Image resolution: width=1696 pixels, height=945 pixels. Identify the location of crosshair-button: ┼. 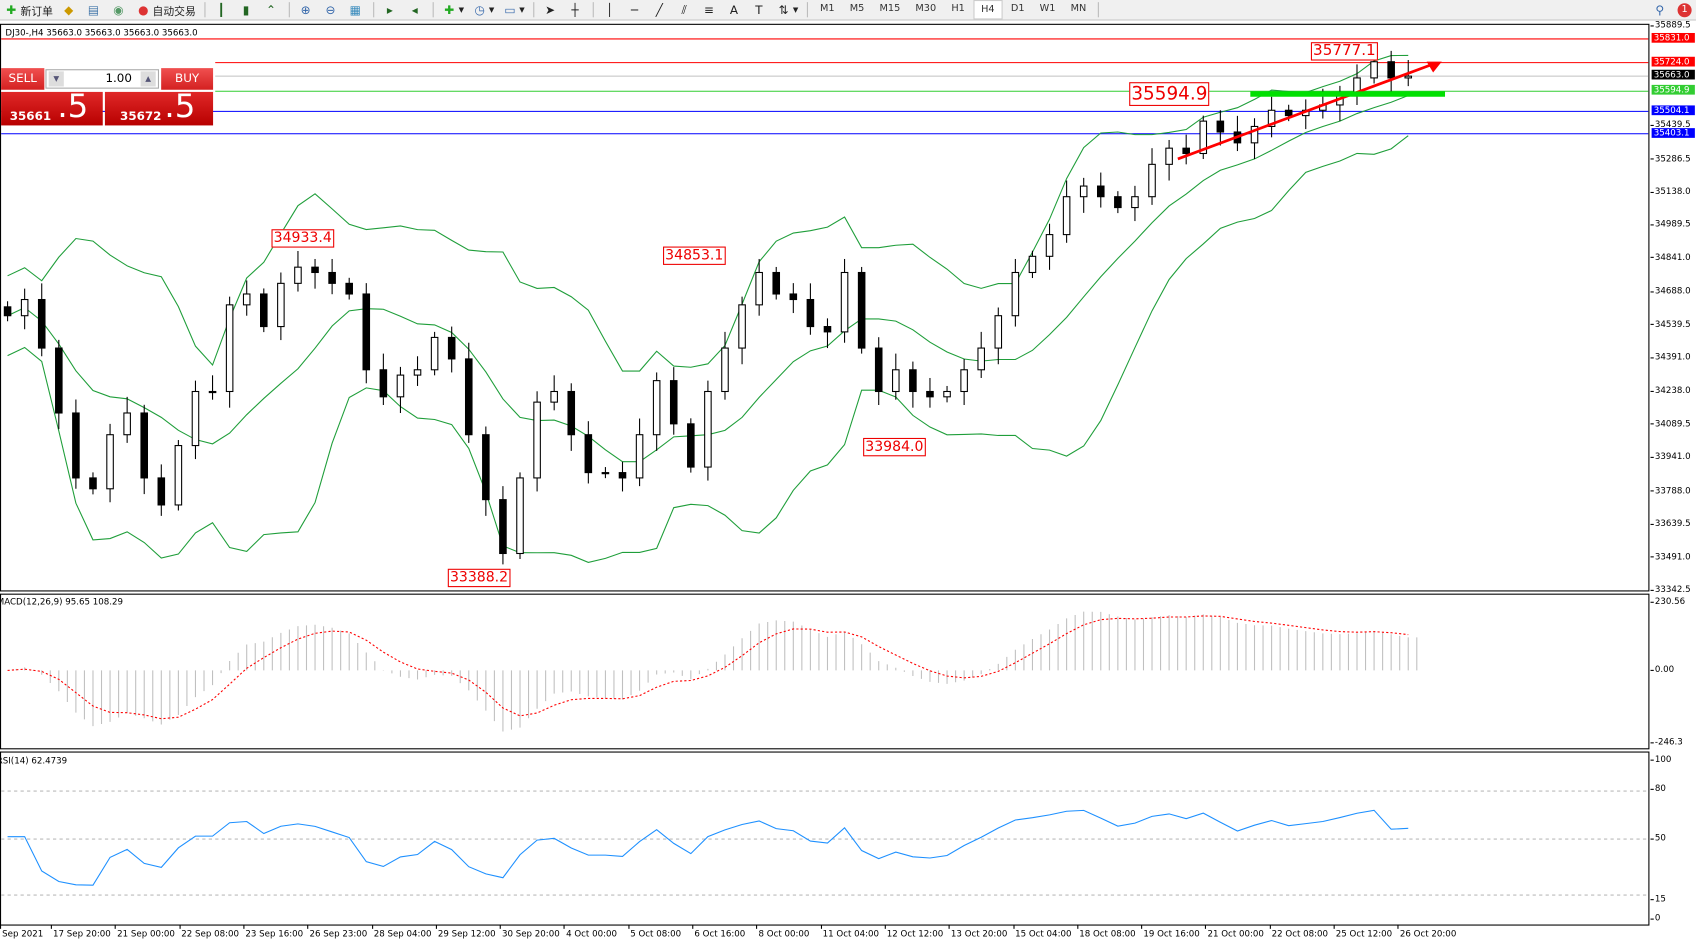
(576, 9).